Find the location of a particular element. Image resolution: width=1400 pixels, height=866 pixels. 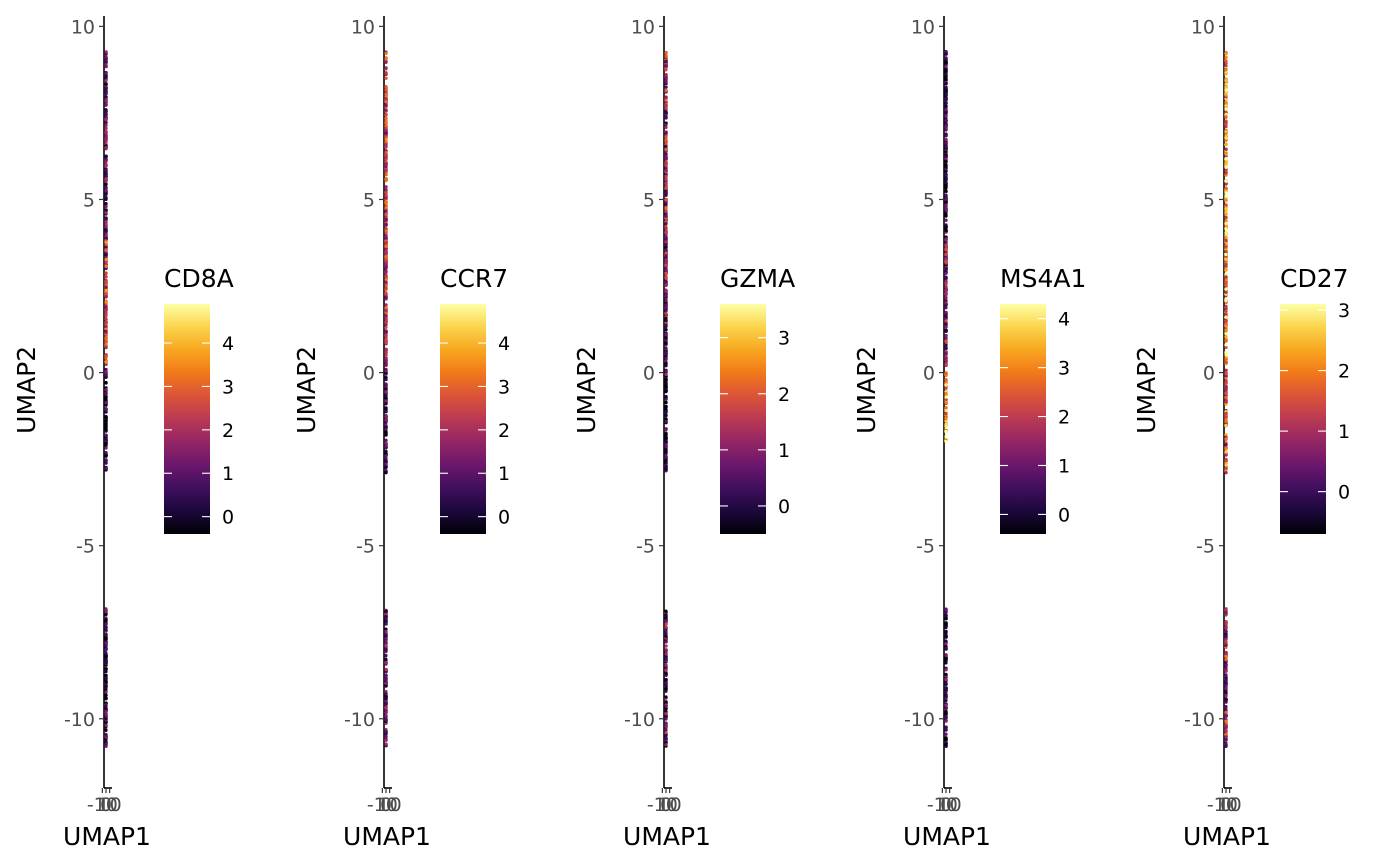

y-tick-label: 10 is located at coordinates (1203, 27).